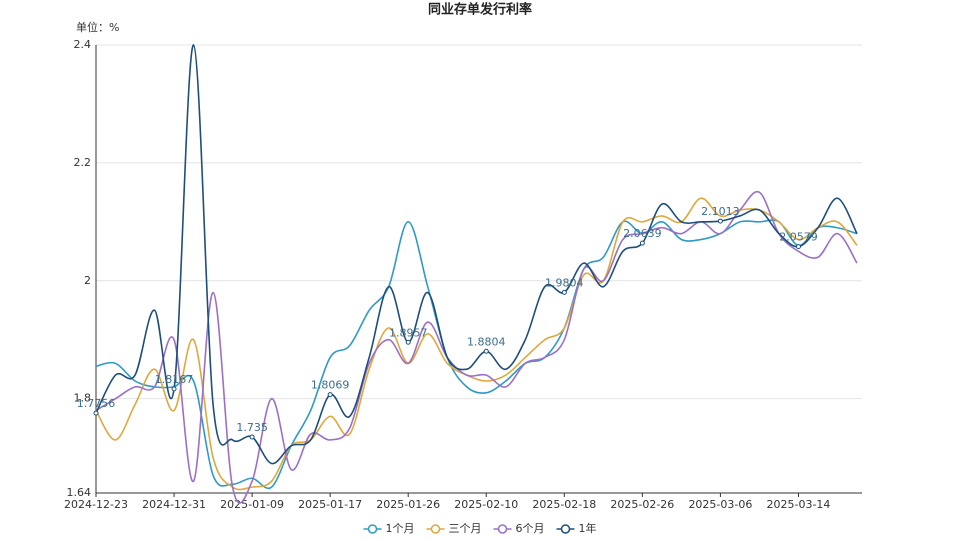 The image size is (959, 539). Describe the element at coordinates (480, 10) in the screenshot. I see `chart-title: 同业存单发行利率` at that location.